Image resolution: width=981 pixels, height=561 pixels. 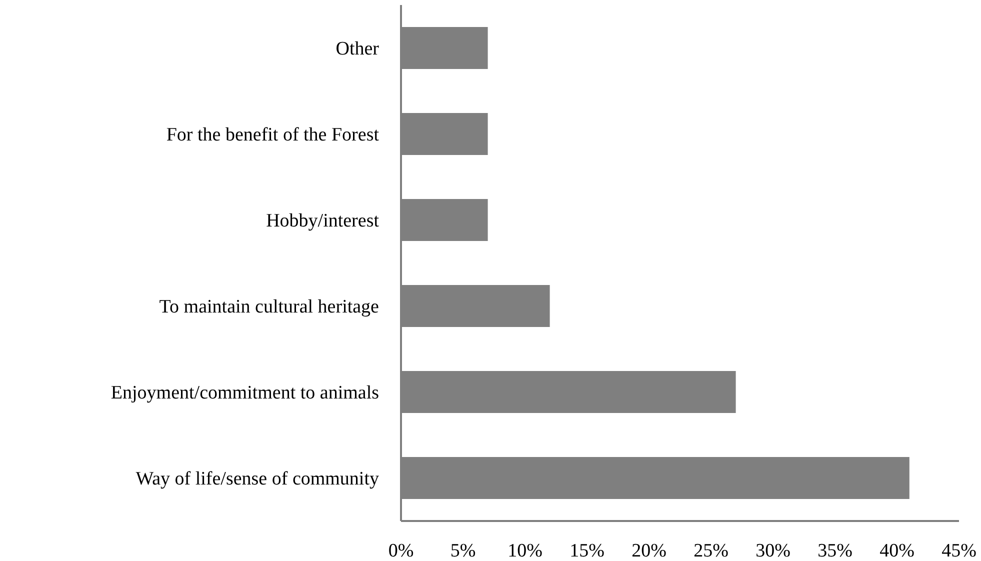 What do you see at coordinates (649, 550) in the screenshot?
I see `x-tick-label: 20%` at bounding box center [649, 550].